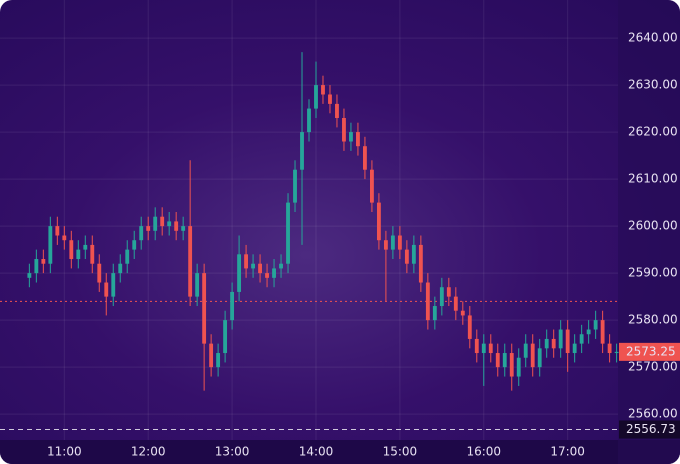  Describe the element at coordinates (653, 226) in the screenshot. I see `y-tick-label: 2600.00` at that location.